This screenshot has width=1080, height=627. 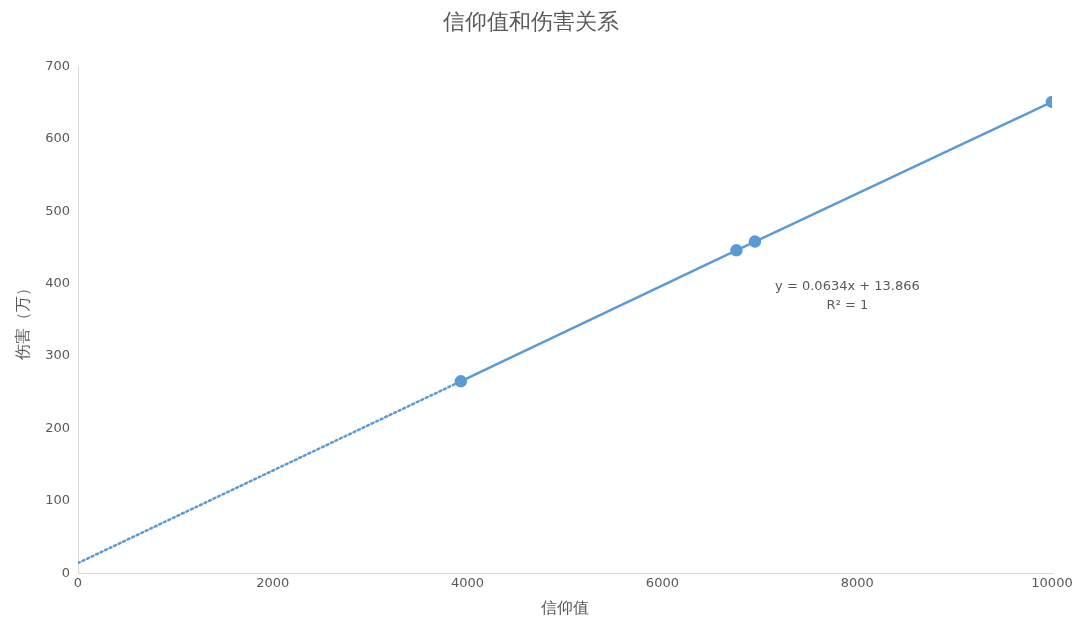 What do you see at coordinates (273, 583) in the screenshot?
I see `x-tick-label: 2000` at bounding box center [273, 583].